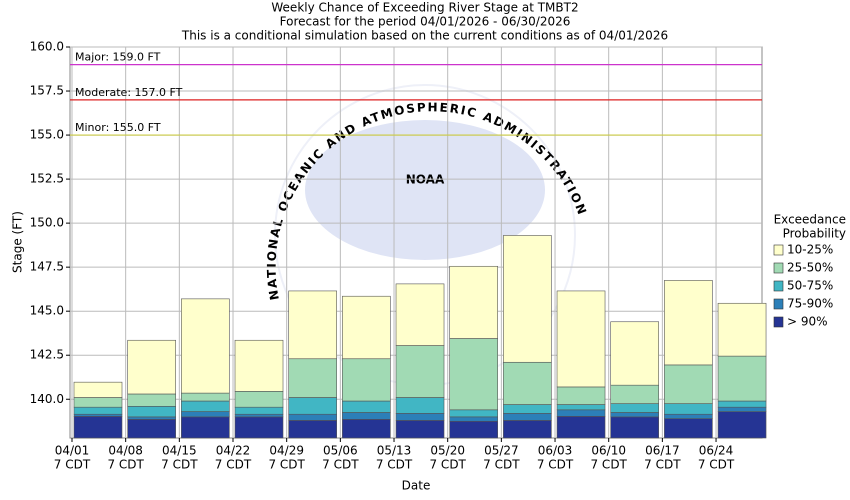 The width and height of the screenshot is (850, 500). I want to click on legend-title: Probability, so click(814, 234).